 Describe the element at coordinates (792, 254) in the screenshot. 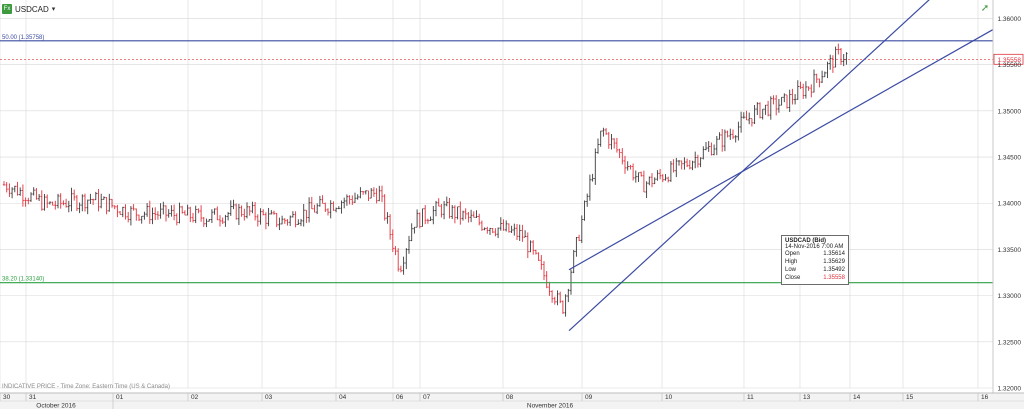

I see `info-label: Open` at that location.